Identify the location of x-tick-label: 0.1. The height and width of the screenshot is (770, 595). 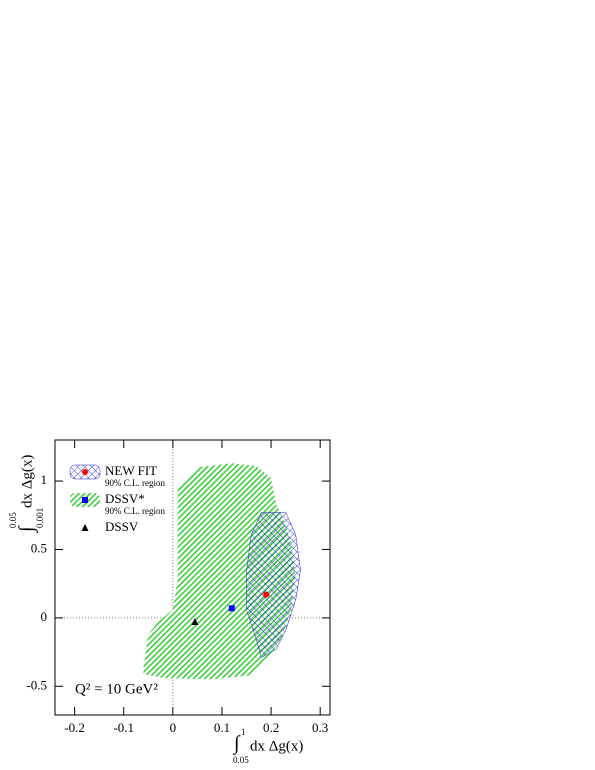
(222, 727).